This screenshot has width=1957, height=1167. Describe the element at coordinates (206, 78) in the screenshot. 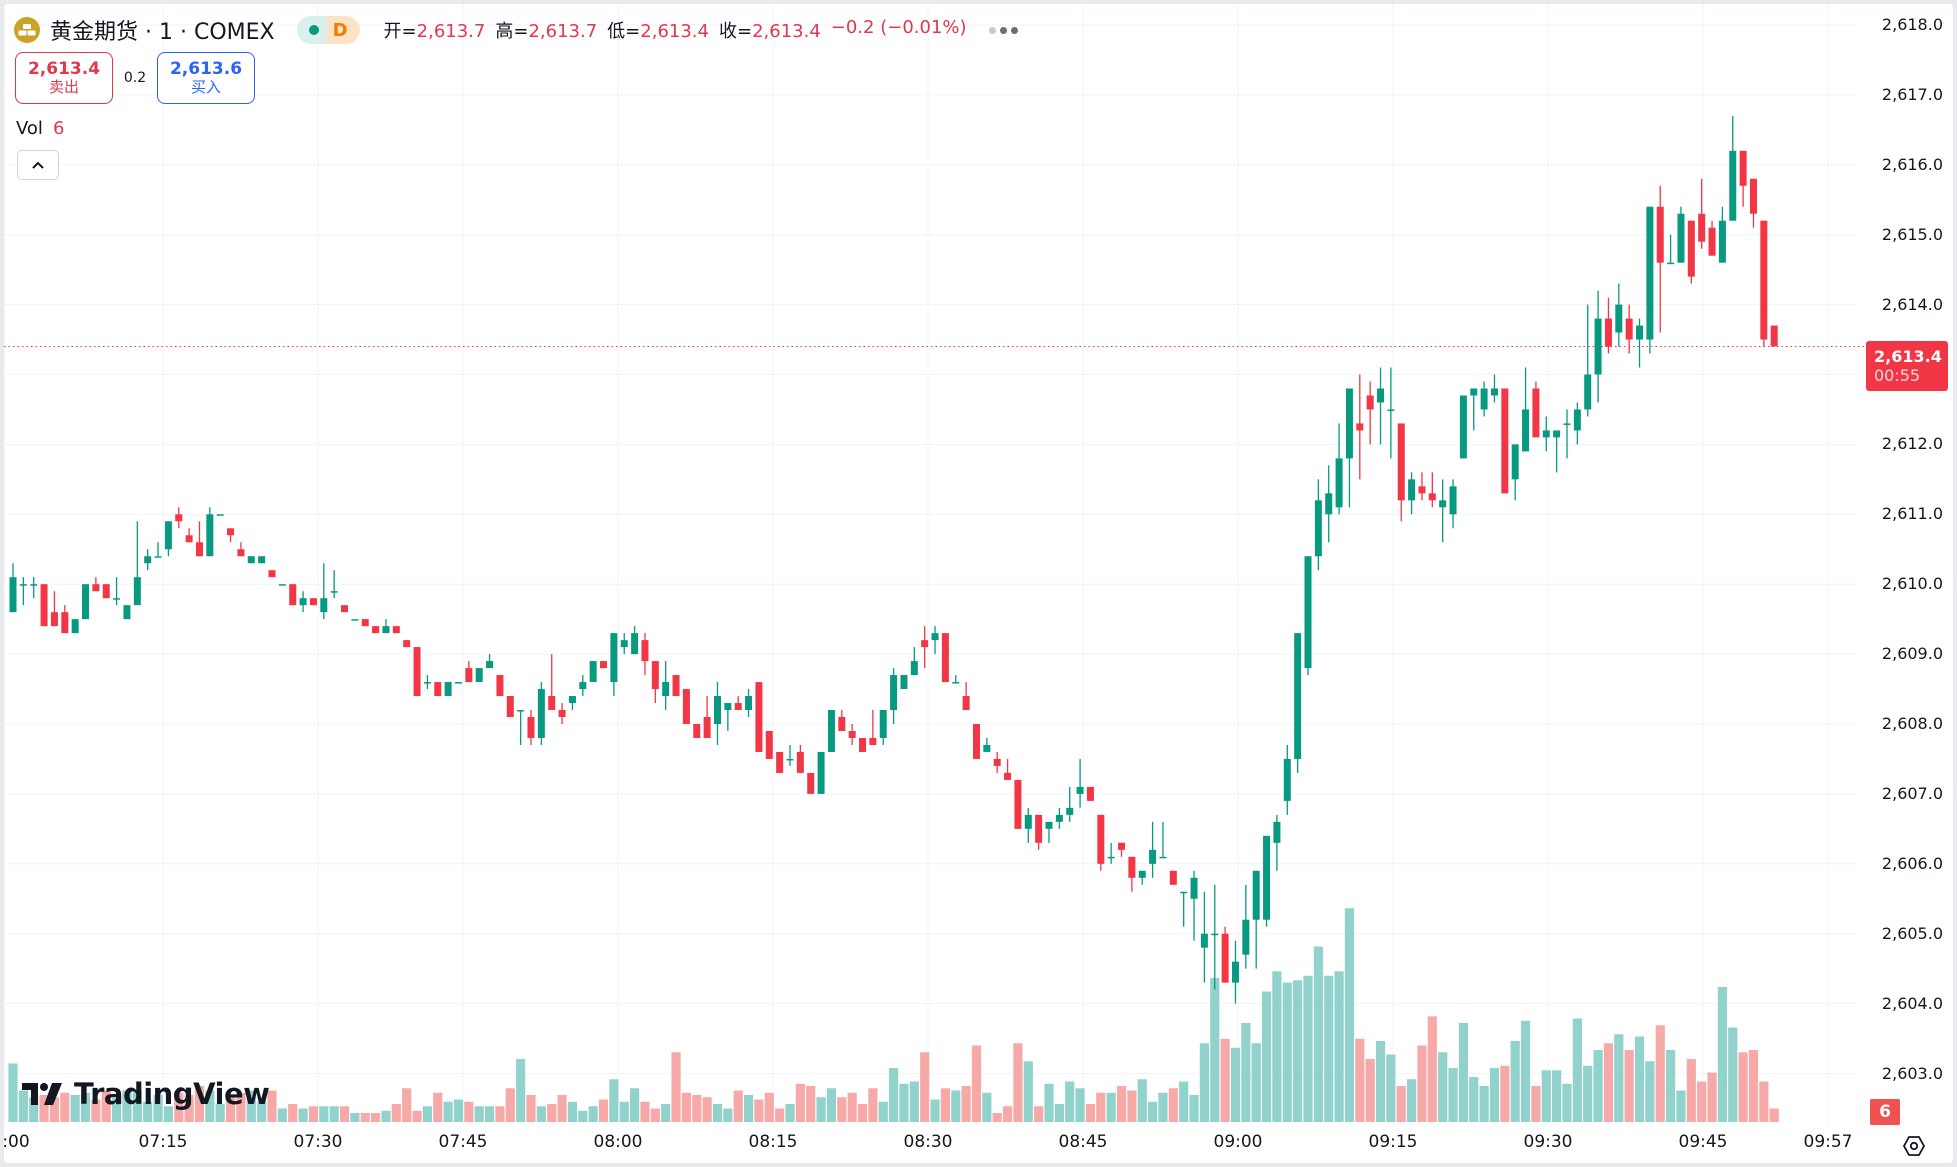

I see `buy-button: 2,613.6 买入` at that location.